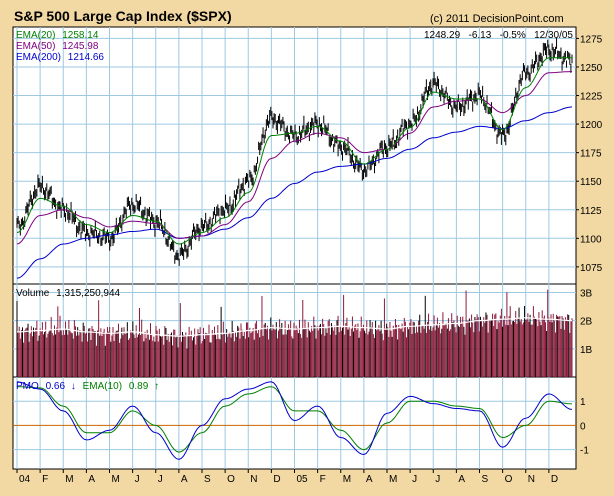  What do you see at coordinates (35, 46) in the screenshot?
I see `legend-ema50-label: EMA(50)` at bounding box center [35, 46].